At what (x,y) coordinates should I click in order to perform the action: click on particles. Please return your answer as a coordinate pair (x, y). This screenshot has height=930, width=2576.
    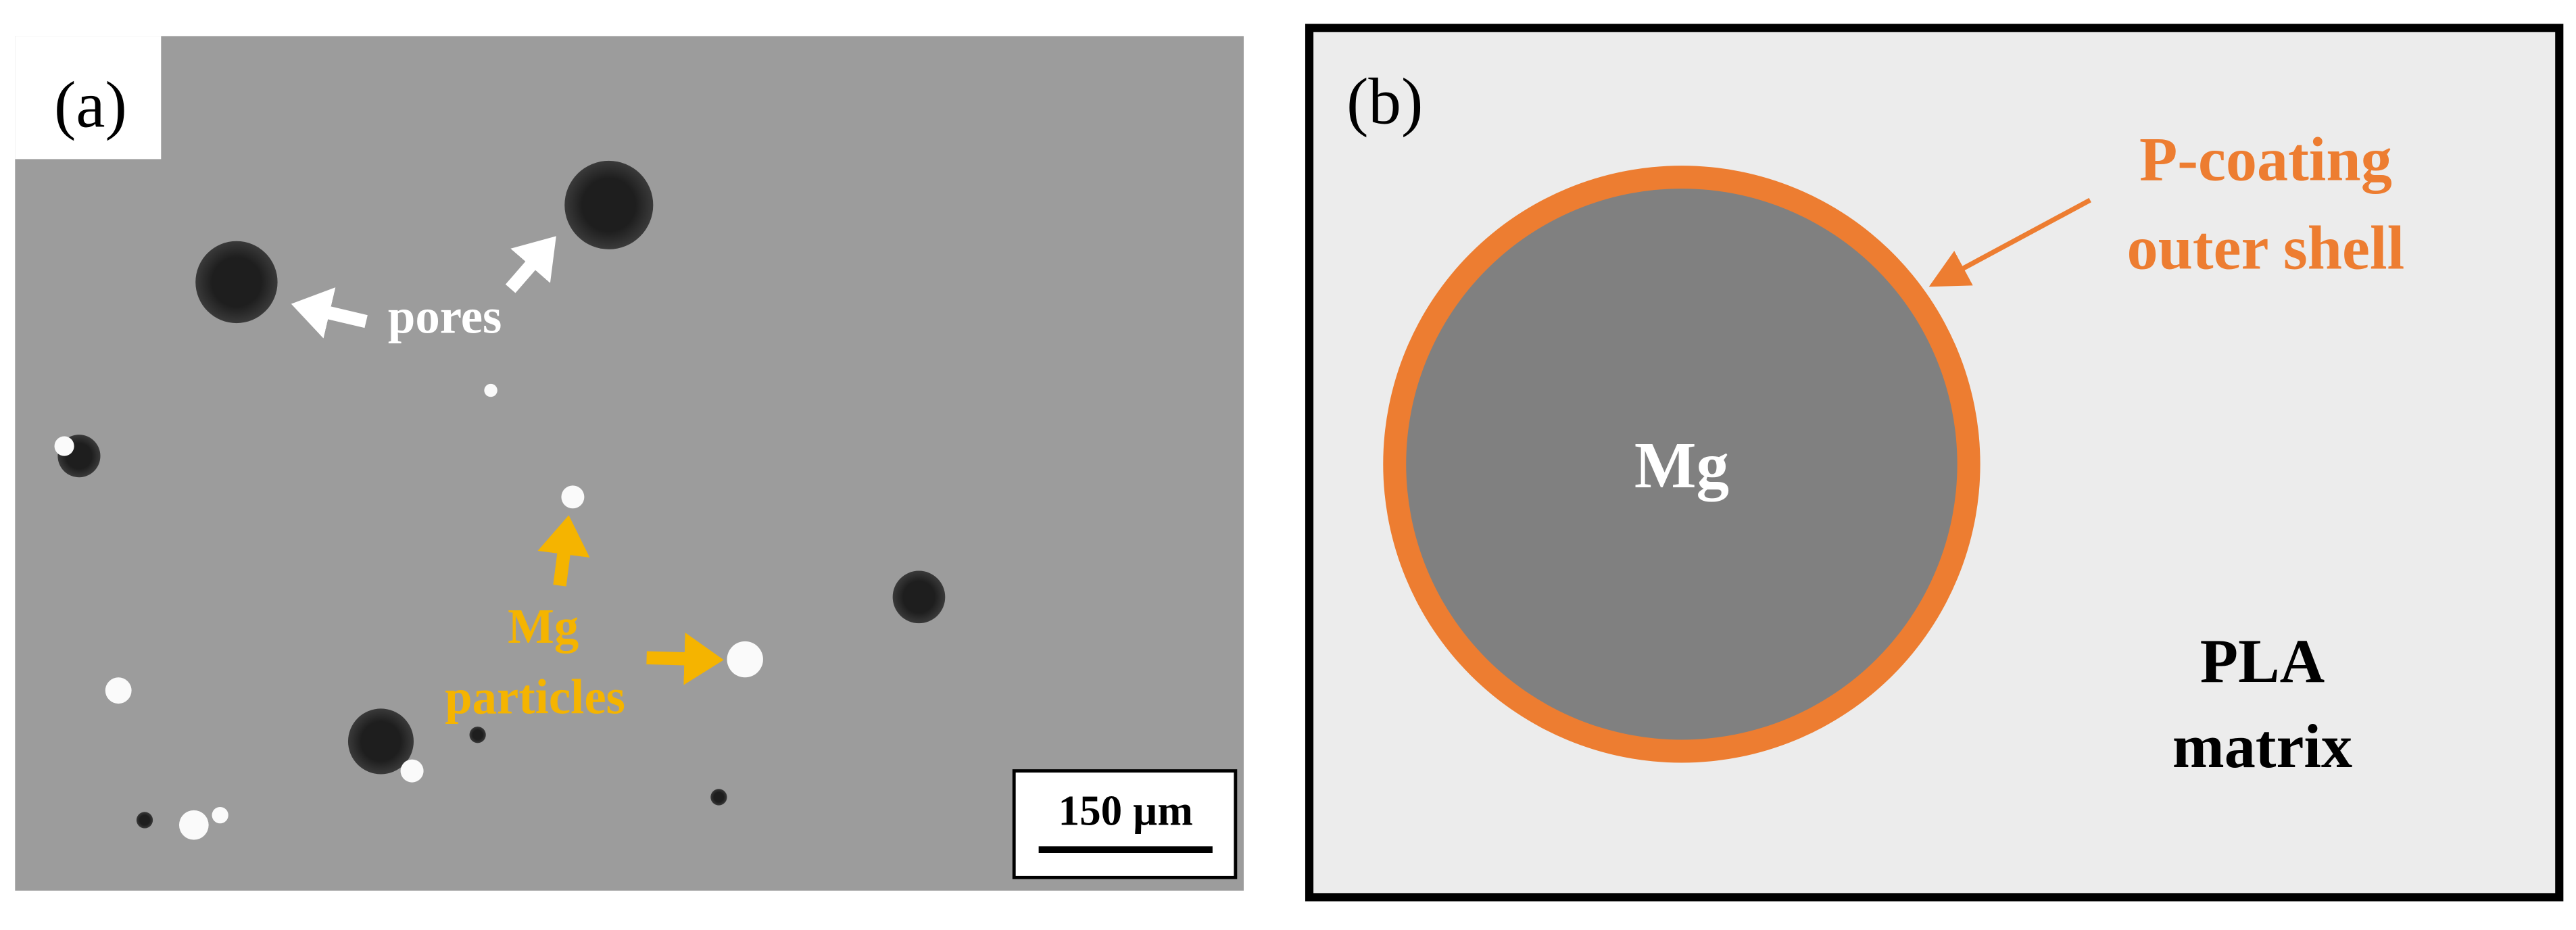
    Looking at the image, I should click on (409, 611).